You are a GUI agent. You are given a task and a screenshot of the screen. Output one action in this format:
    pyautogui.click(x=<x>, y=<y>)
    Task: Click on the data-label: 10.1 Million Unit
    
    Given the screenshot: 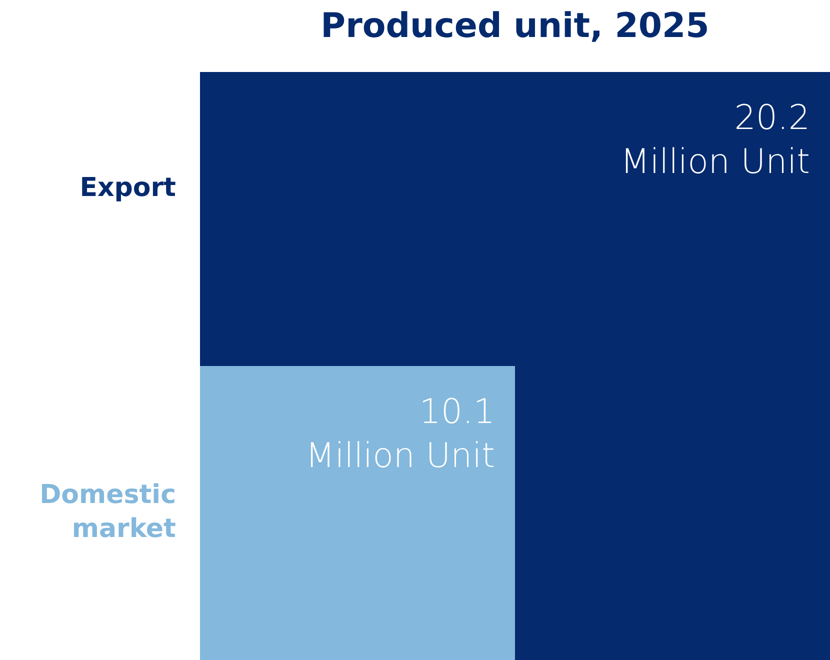 What is the action you would take?
    pyautogui.click(x=400, y=434)
    